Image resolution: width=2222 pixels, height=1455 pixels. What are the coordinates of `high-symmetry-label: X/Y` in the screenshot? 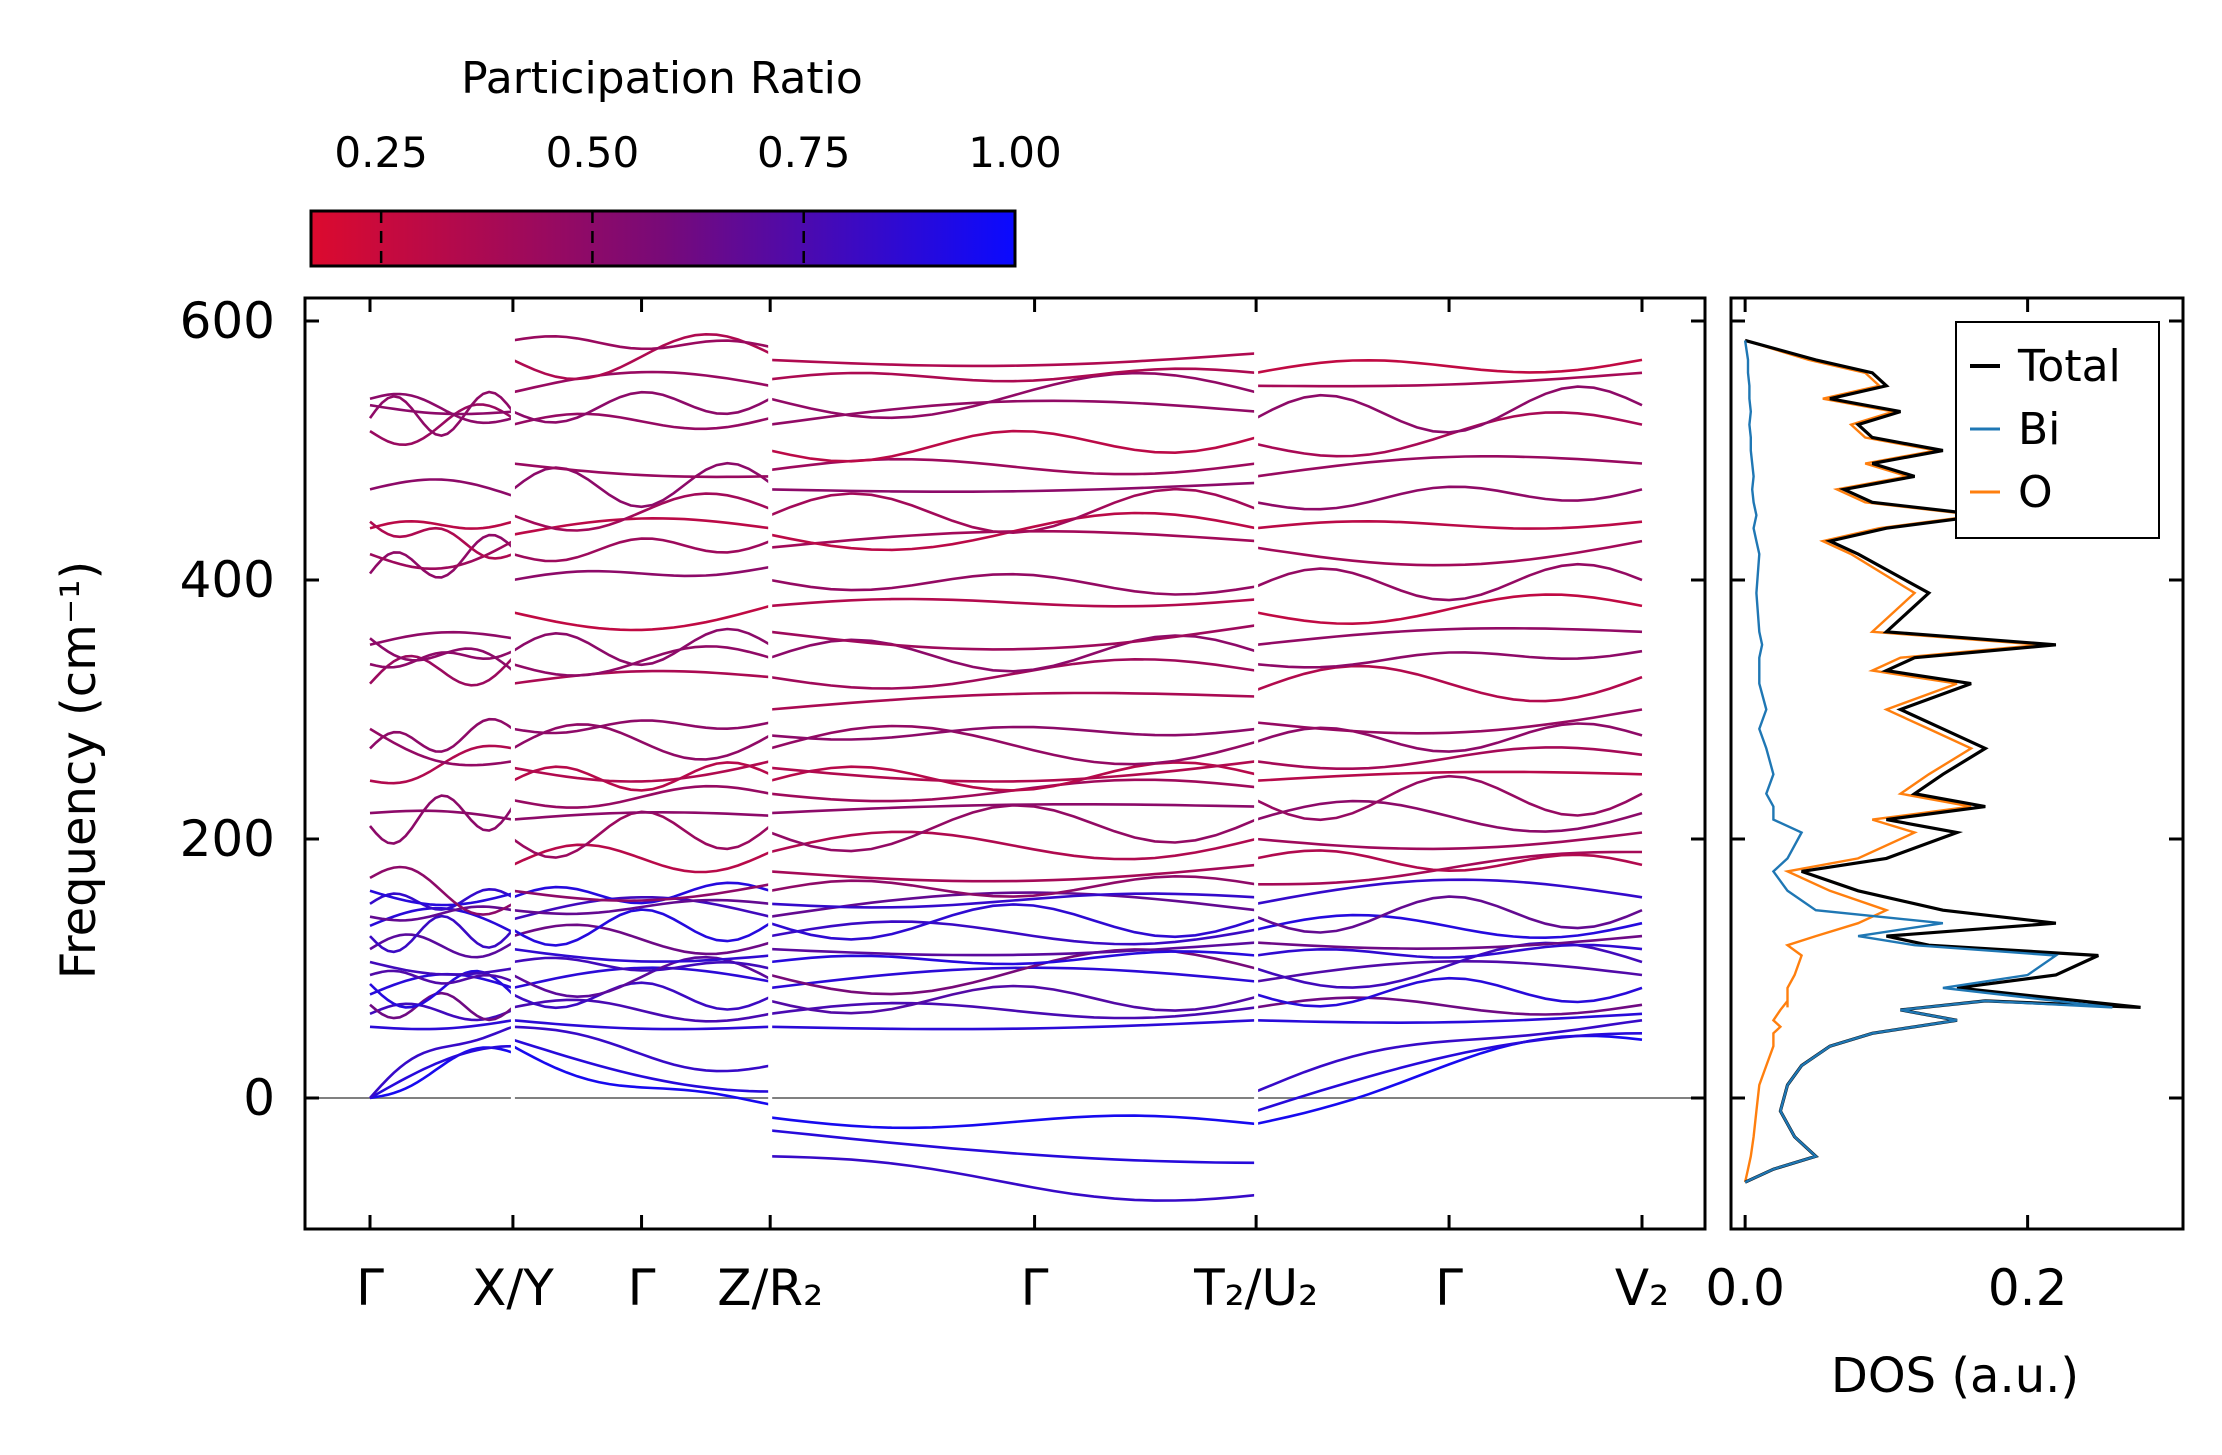 It's located at (513, 1288).